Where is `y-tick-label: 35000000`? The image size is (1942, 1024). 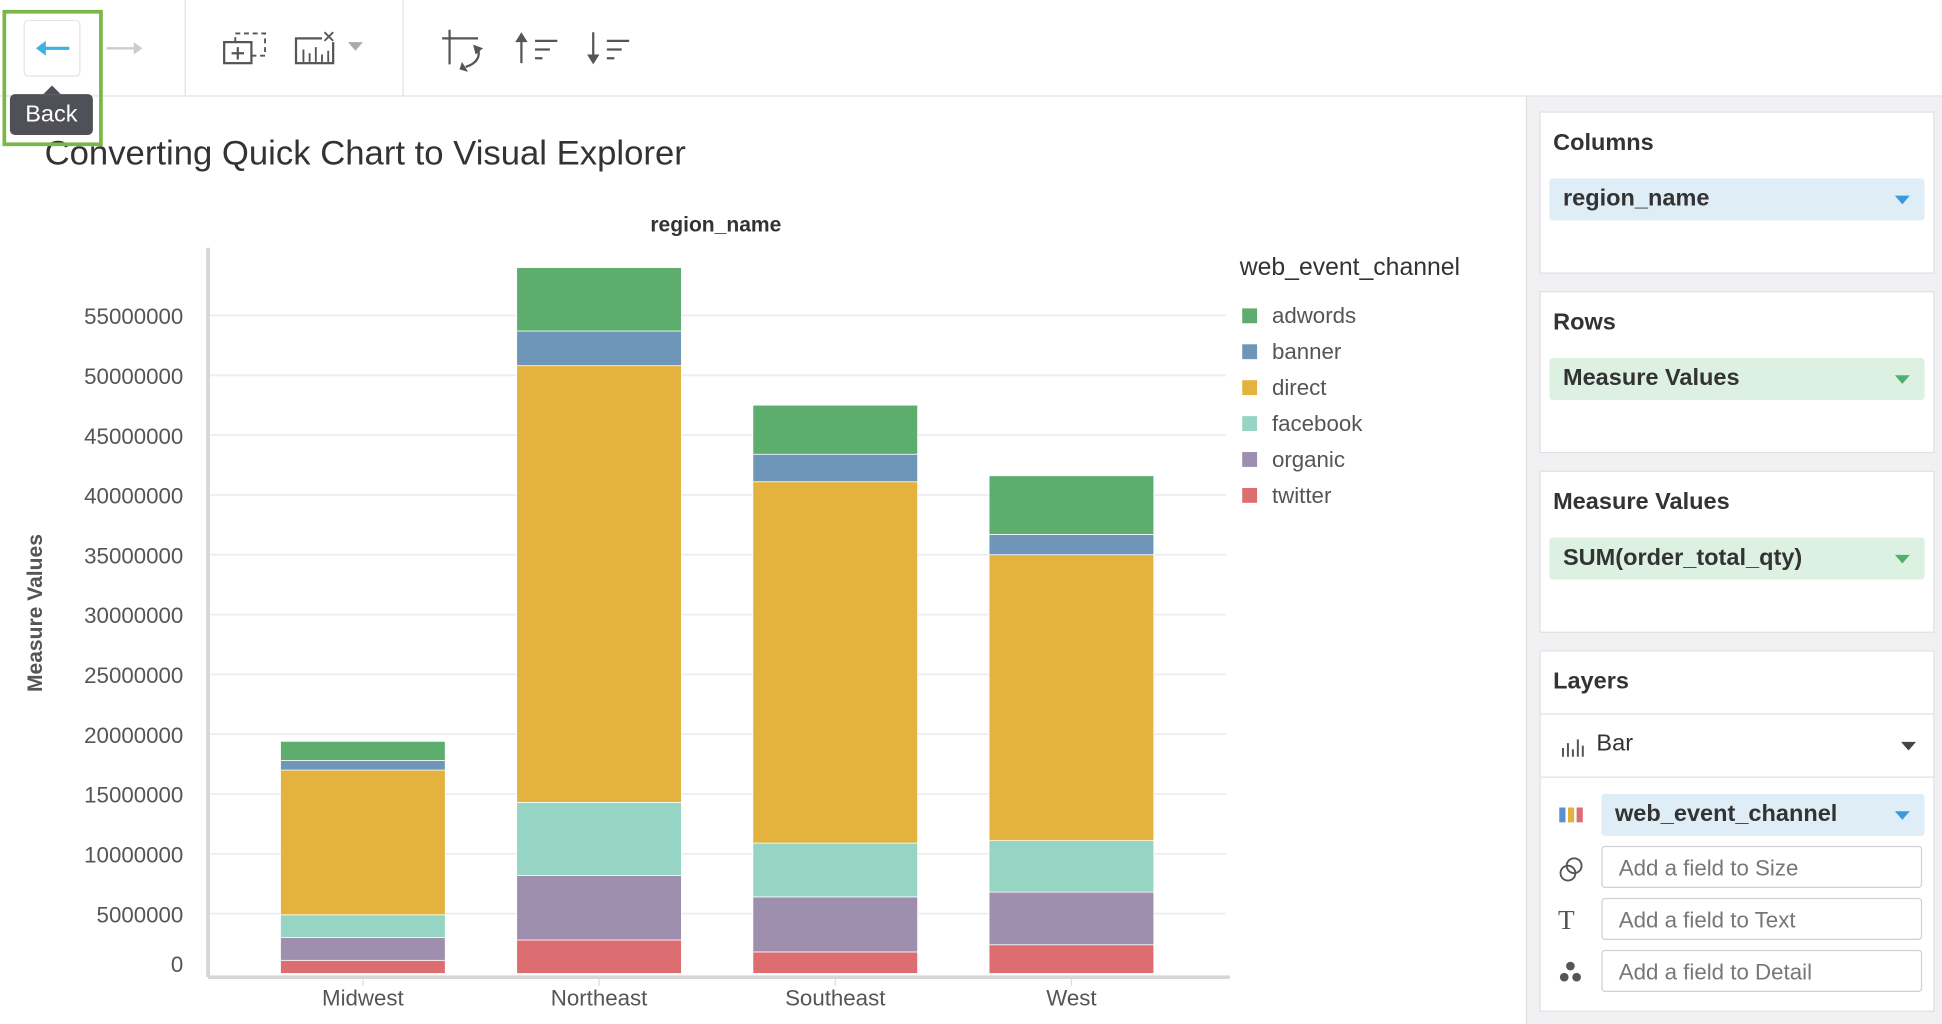
y-tick-label: 35000000 is located at coordinates (133, 555).